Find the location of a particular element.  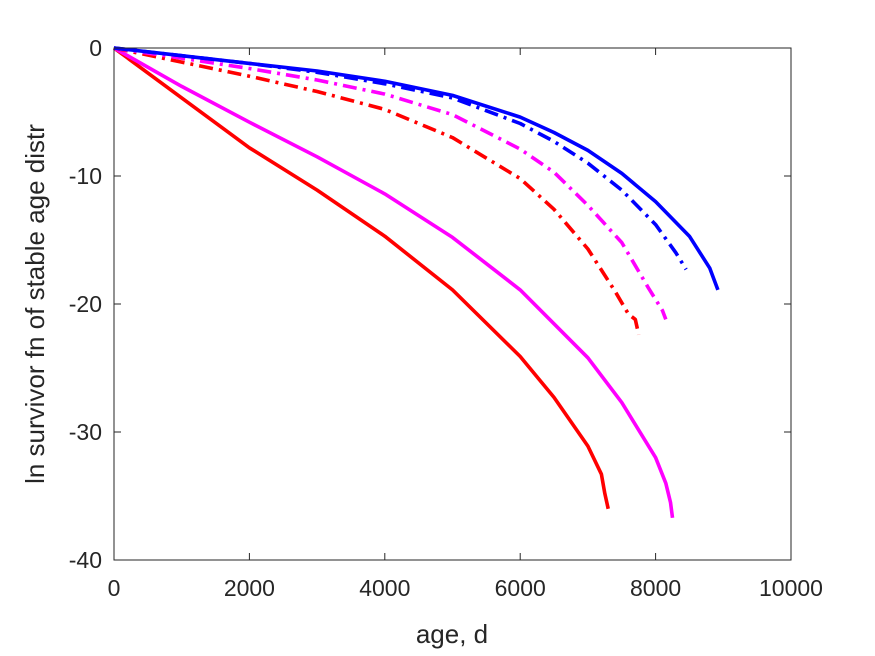

x-axis-label: age, d is located at coordinates (452, 634).